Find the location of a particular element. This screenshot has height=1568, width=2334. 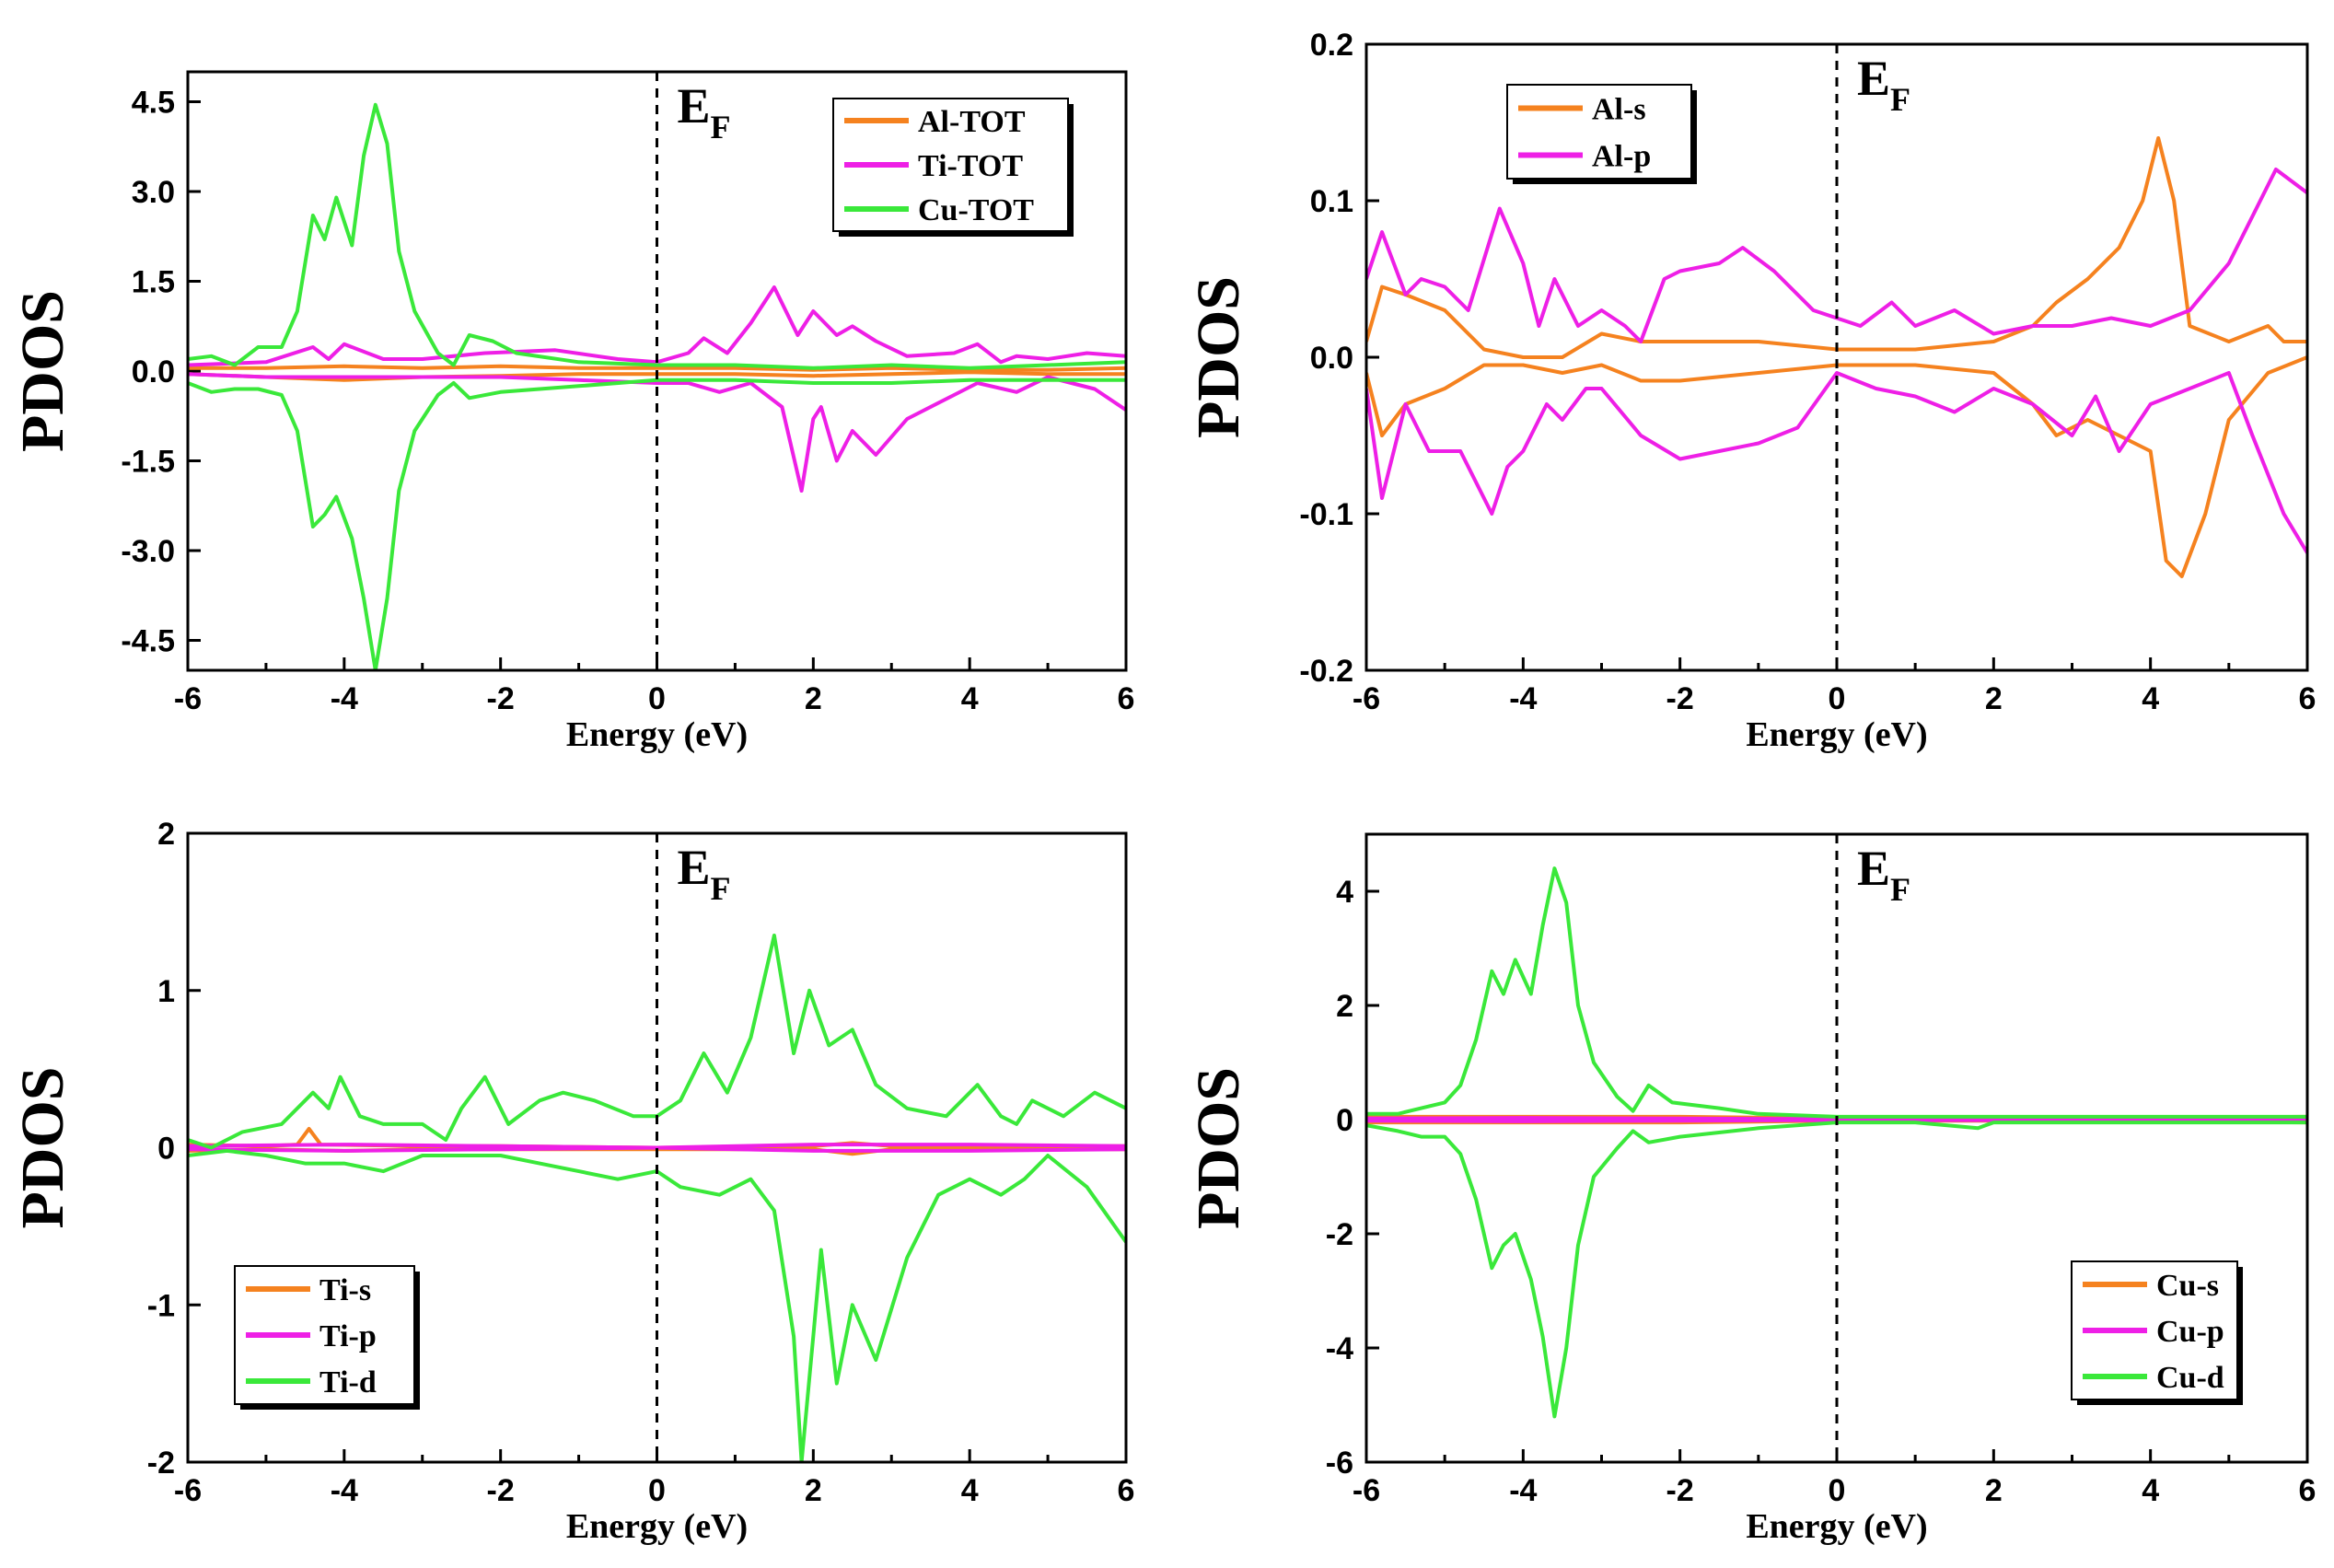

legend-entry-Al-p: Al-p is located at coordinates (1621, 157).